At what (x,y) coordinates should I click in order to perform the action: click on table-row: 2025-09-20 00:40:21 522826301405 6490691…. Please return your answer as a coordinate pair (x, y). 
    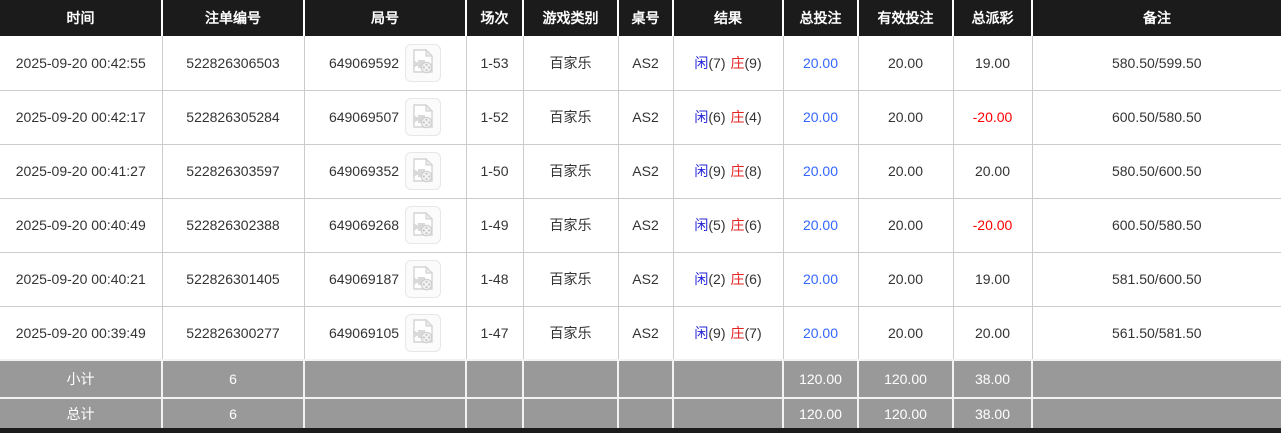
    Looking at the image, I should click on (640, 279).